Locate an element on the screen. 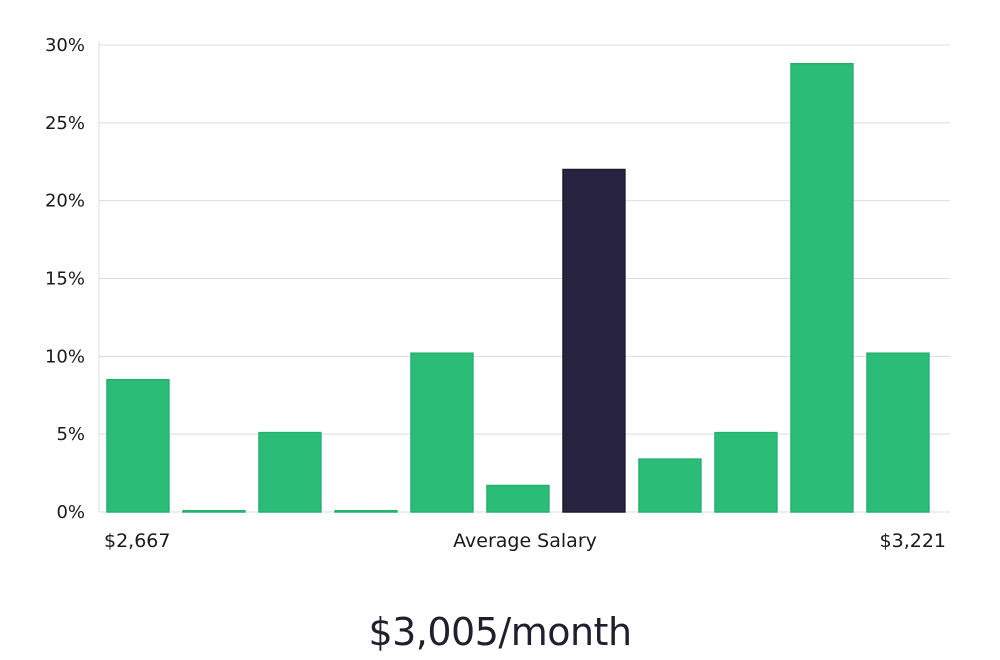 The height and width of the screenshot is (660, 1000). y-tick-label: 25% is located at coordinates (65, 123).